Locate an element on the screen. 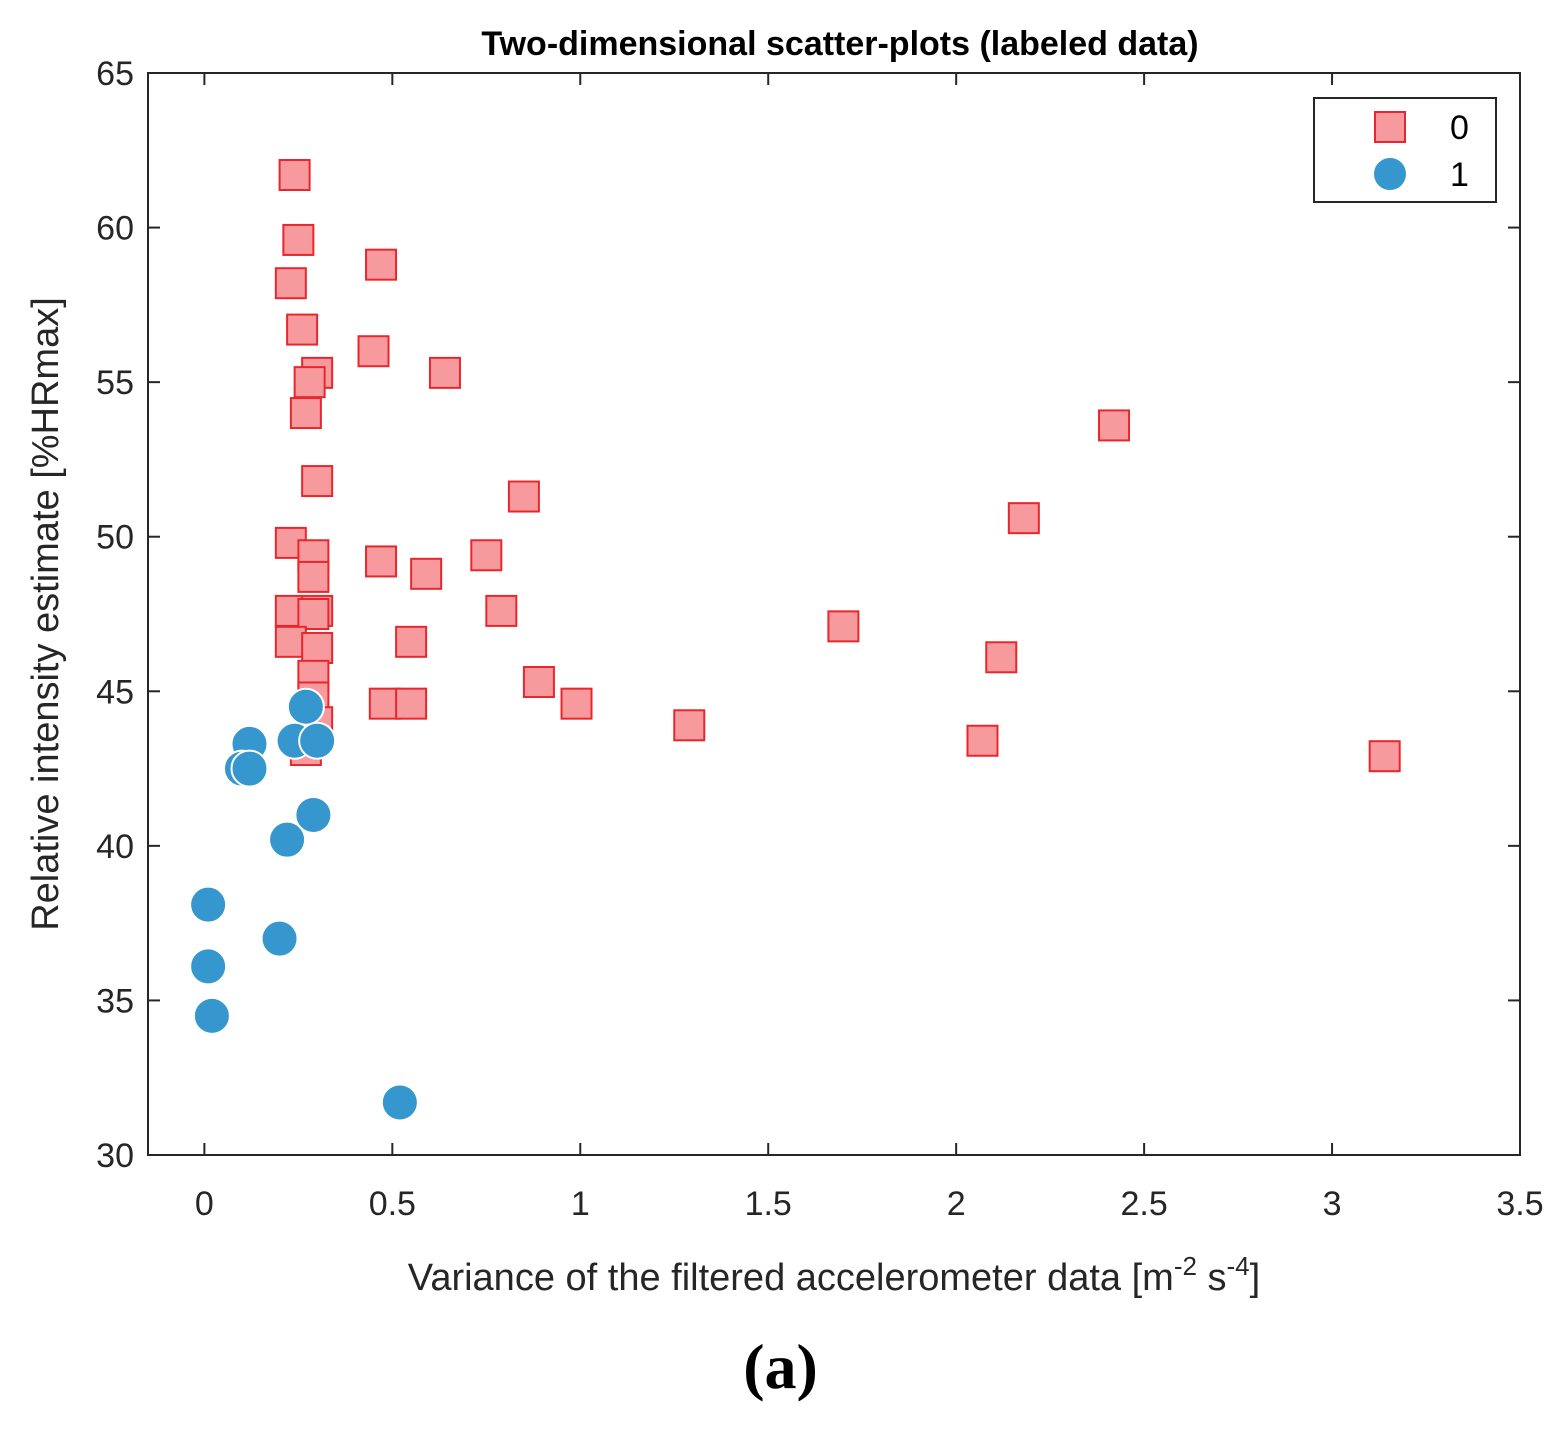 The height and width of the screenshot is (1429, 1561). x-axis-label-exp1: -2 is located at coordinates (1185, 1266).